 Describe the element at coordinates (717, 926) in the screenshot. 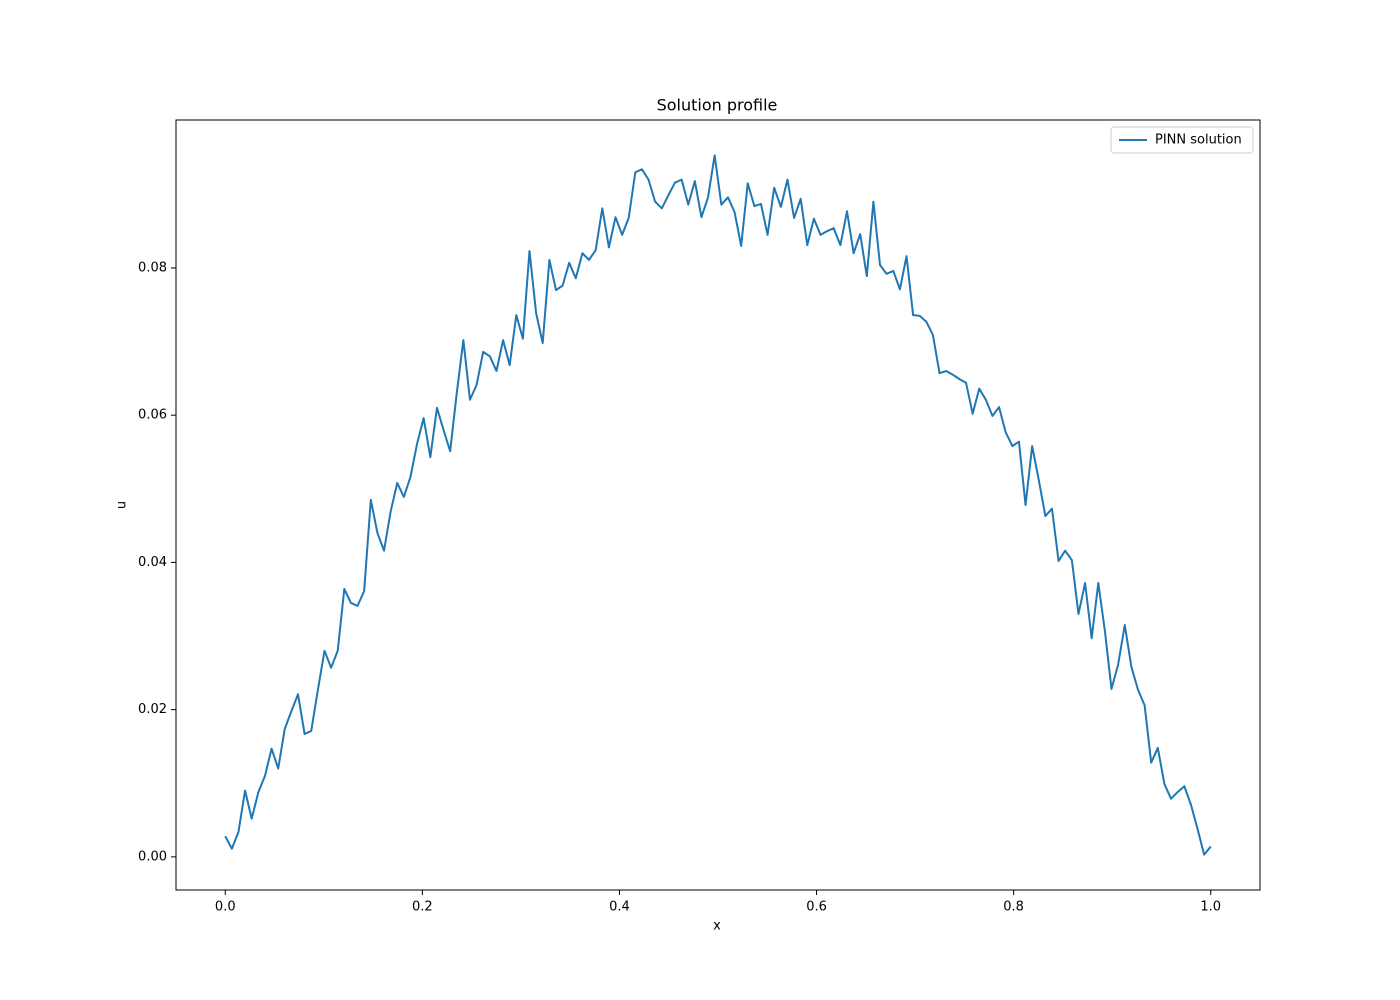

I see `x-axis-label: x` at that location.